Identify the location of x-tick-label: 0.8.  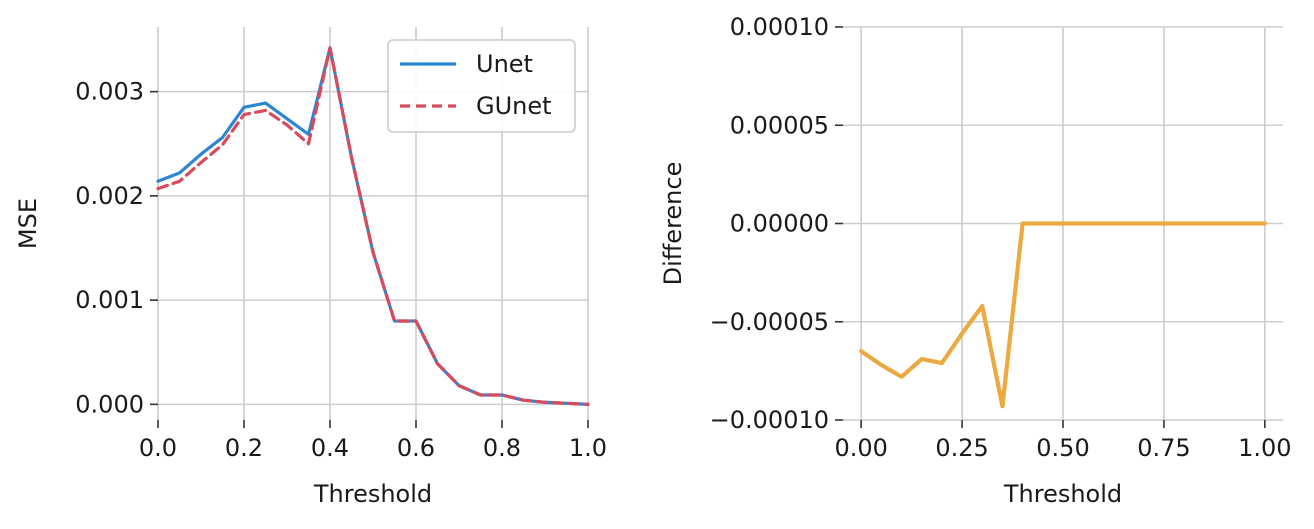
(502, 448).